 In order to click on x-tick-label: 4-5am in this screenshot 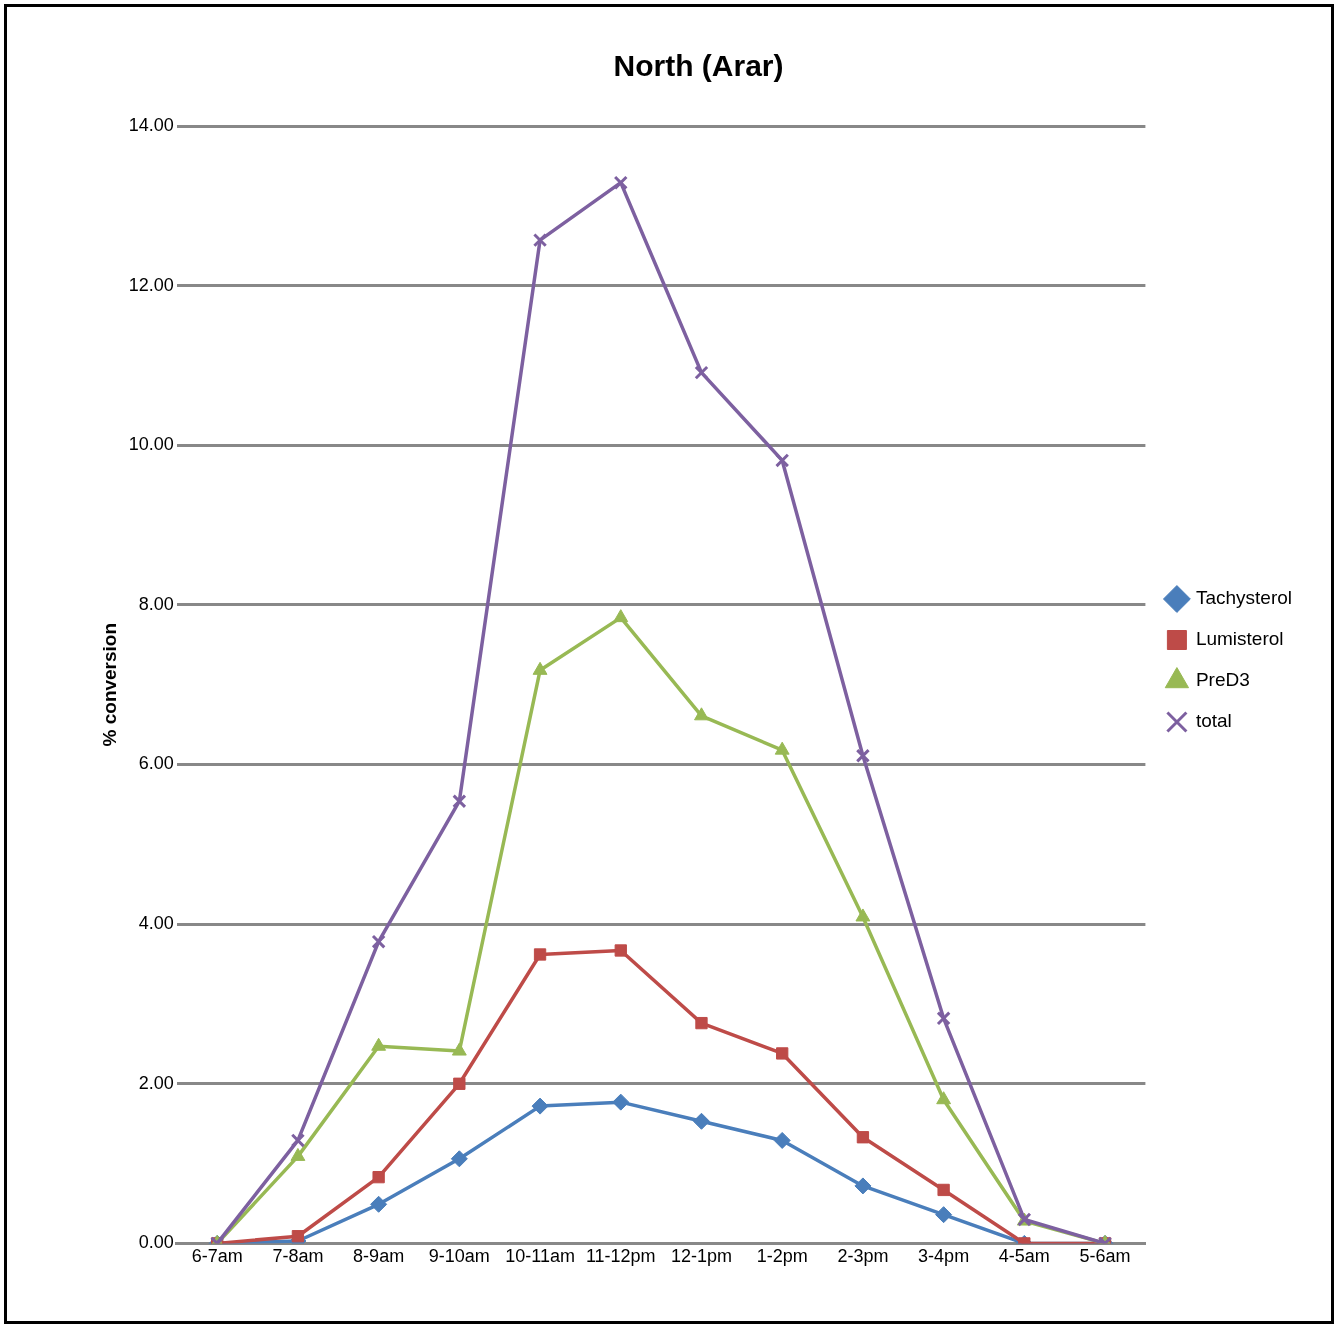, I will do `click(1024, 1256)`.